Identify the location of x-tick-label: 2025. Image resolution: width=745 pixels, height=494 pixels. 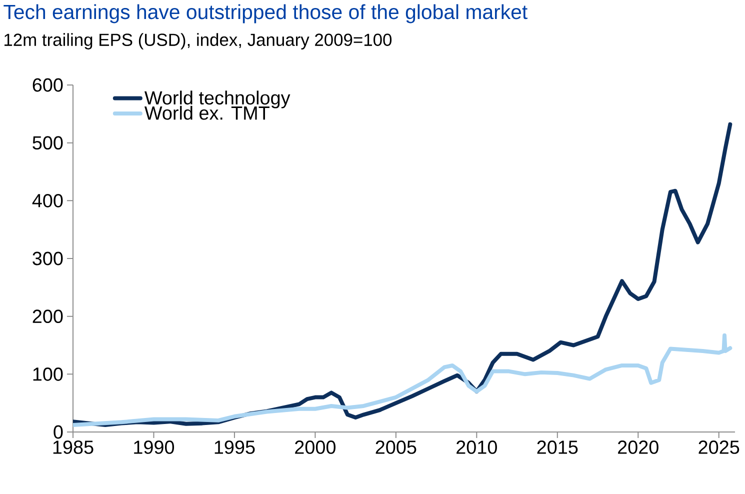
(719, 447).